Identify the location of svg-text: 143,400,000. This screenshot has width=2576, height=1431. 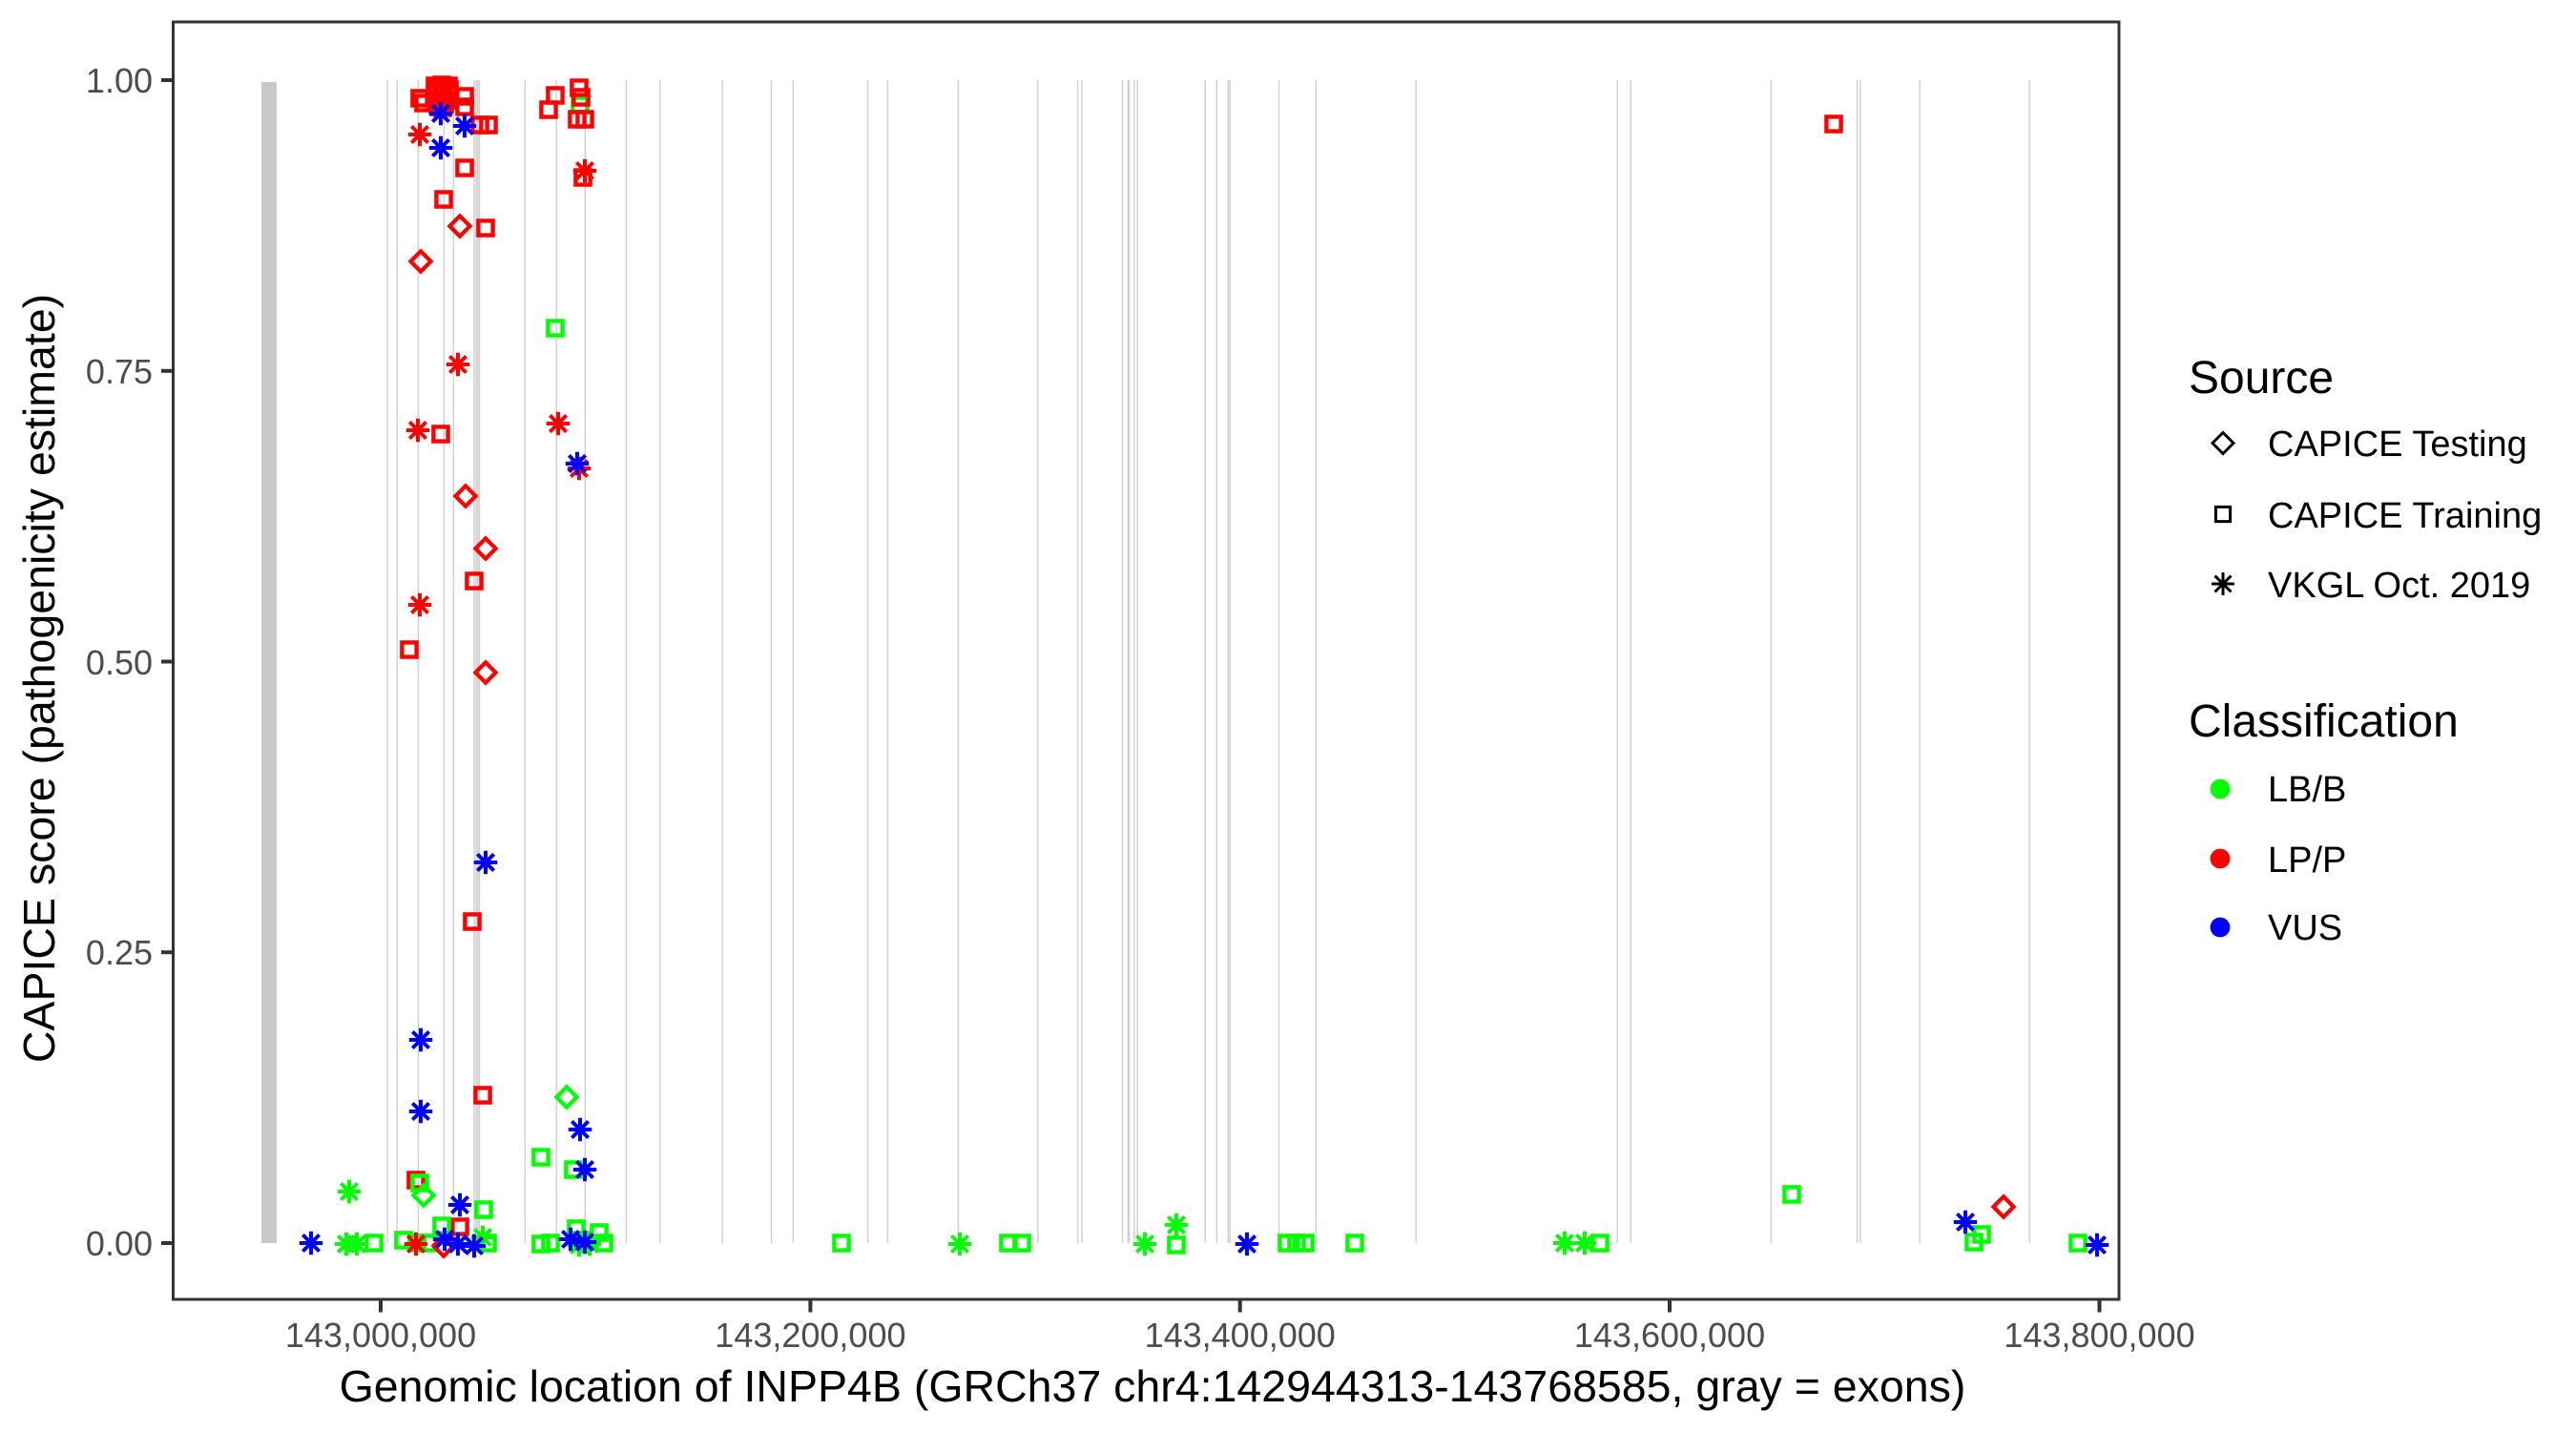
(1240, 1335).